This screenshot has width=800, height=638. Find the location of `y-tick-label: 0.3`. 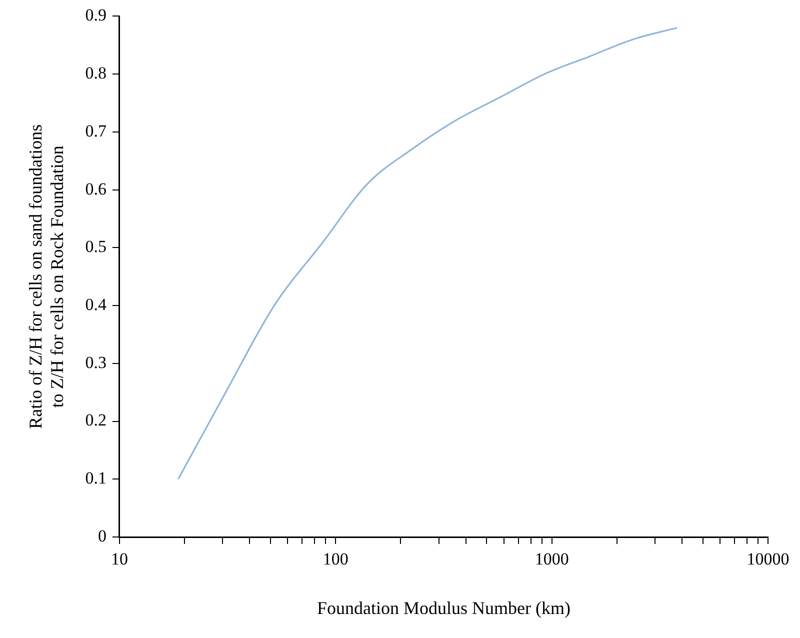

y-tick-label: 0.3 is located at coordinates (95, 362).